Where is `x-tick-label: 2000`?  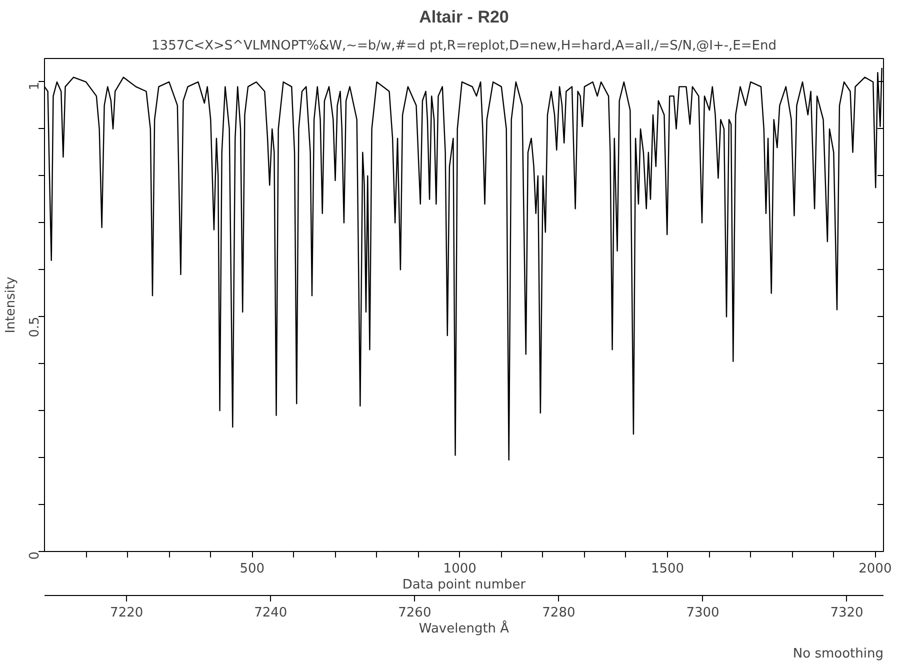 x-tick-label: 2000 is located at coordinates (875, 569).